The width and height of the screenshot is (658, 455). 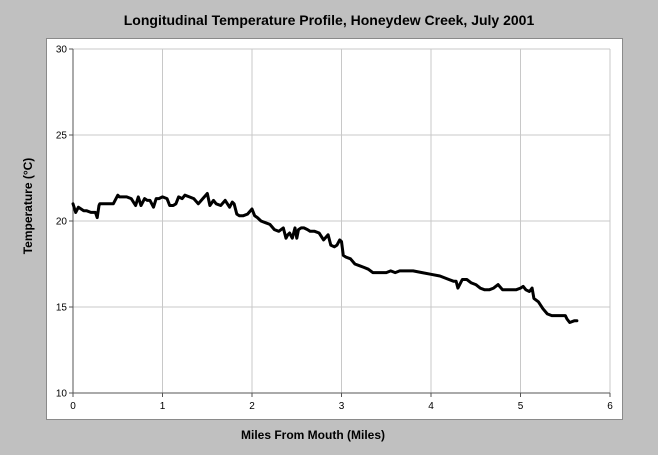 What do you see at coordinates (73, 406) in the screenshot?
I see `x-tick-label: 0` at bounding box center [73, 406].